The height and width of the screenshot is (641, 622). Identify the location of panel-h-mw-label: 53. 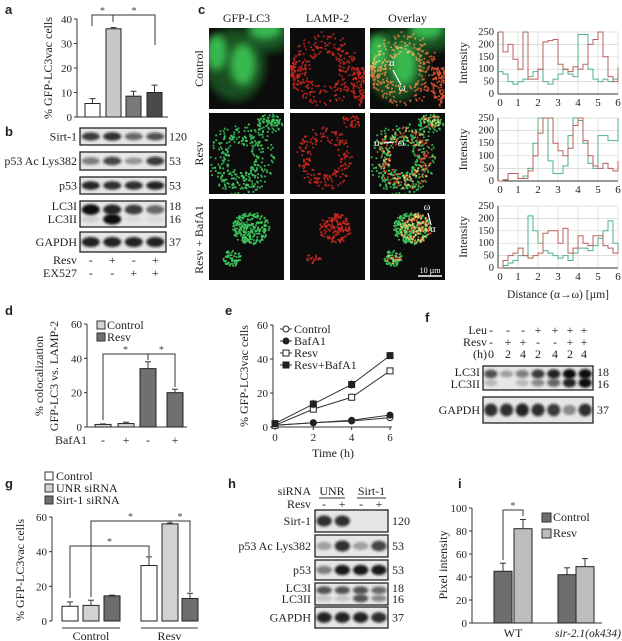
(398, 570).